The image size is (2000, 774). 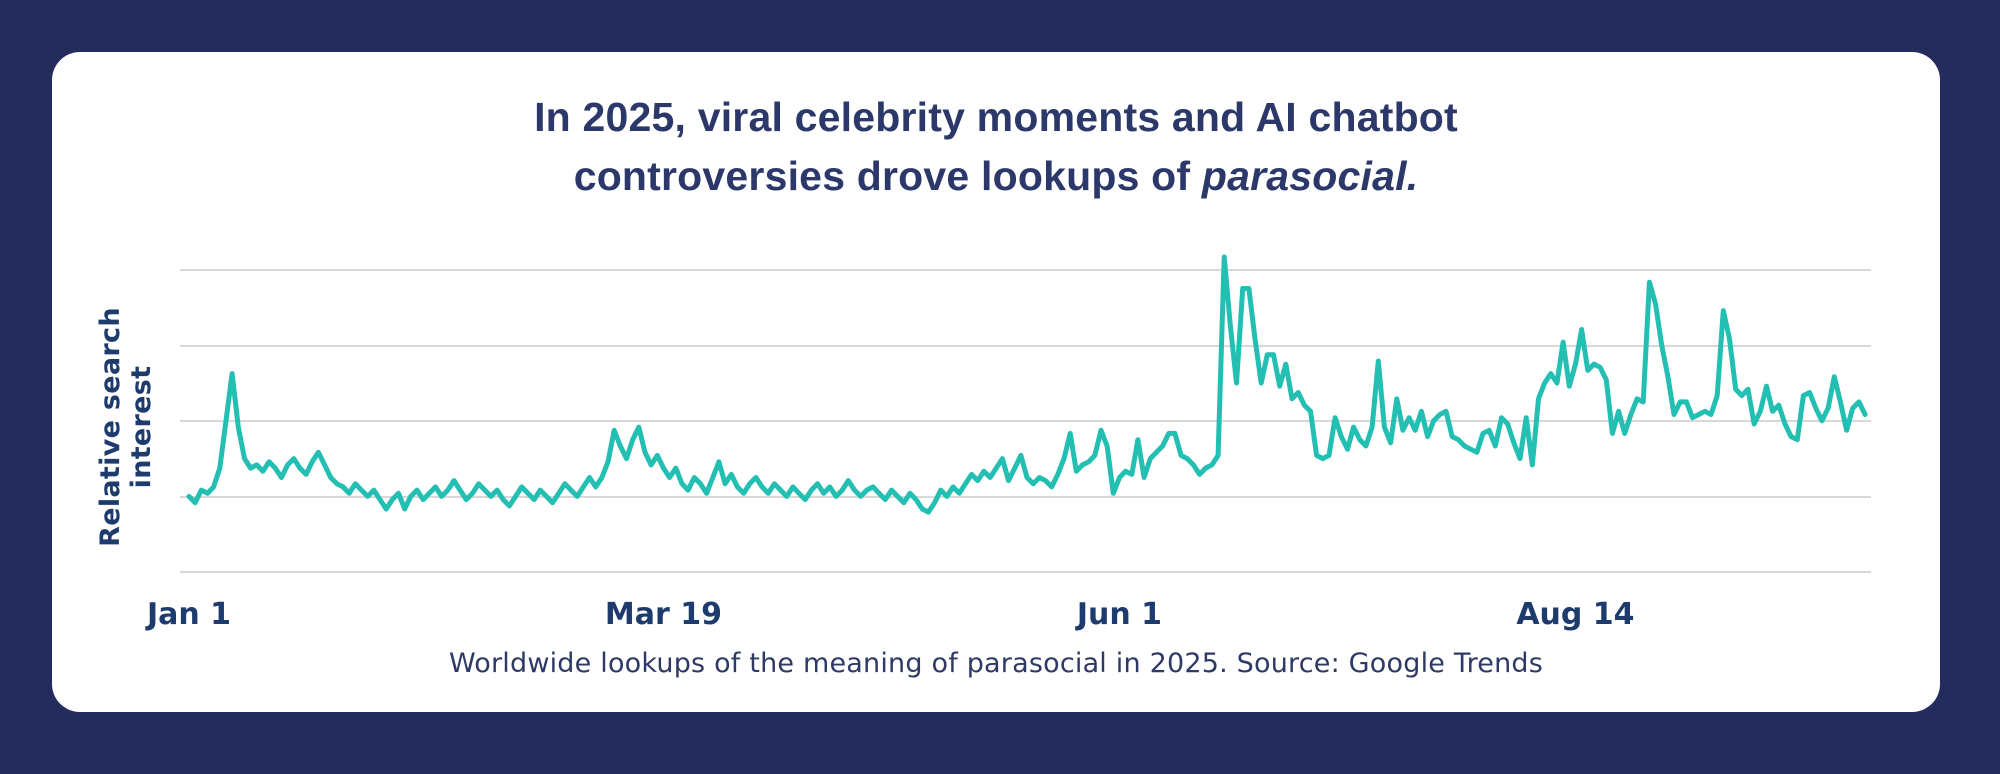 I want to click on chart-title-line2-prefix: controversies drove lookups of, so click(x=887, y=176).